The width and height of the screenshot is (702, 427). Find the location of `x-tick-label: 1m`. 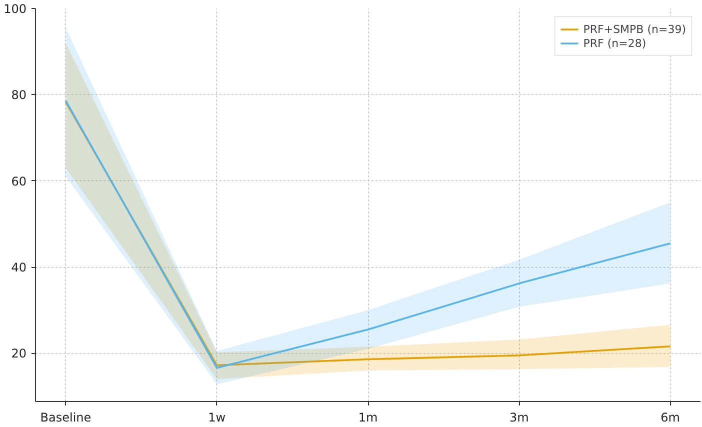

x-tick-label: 1m is located at coordinates (368, 417).